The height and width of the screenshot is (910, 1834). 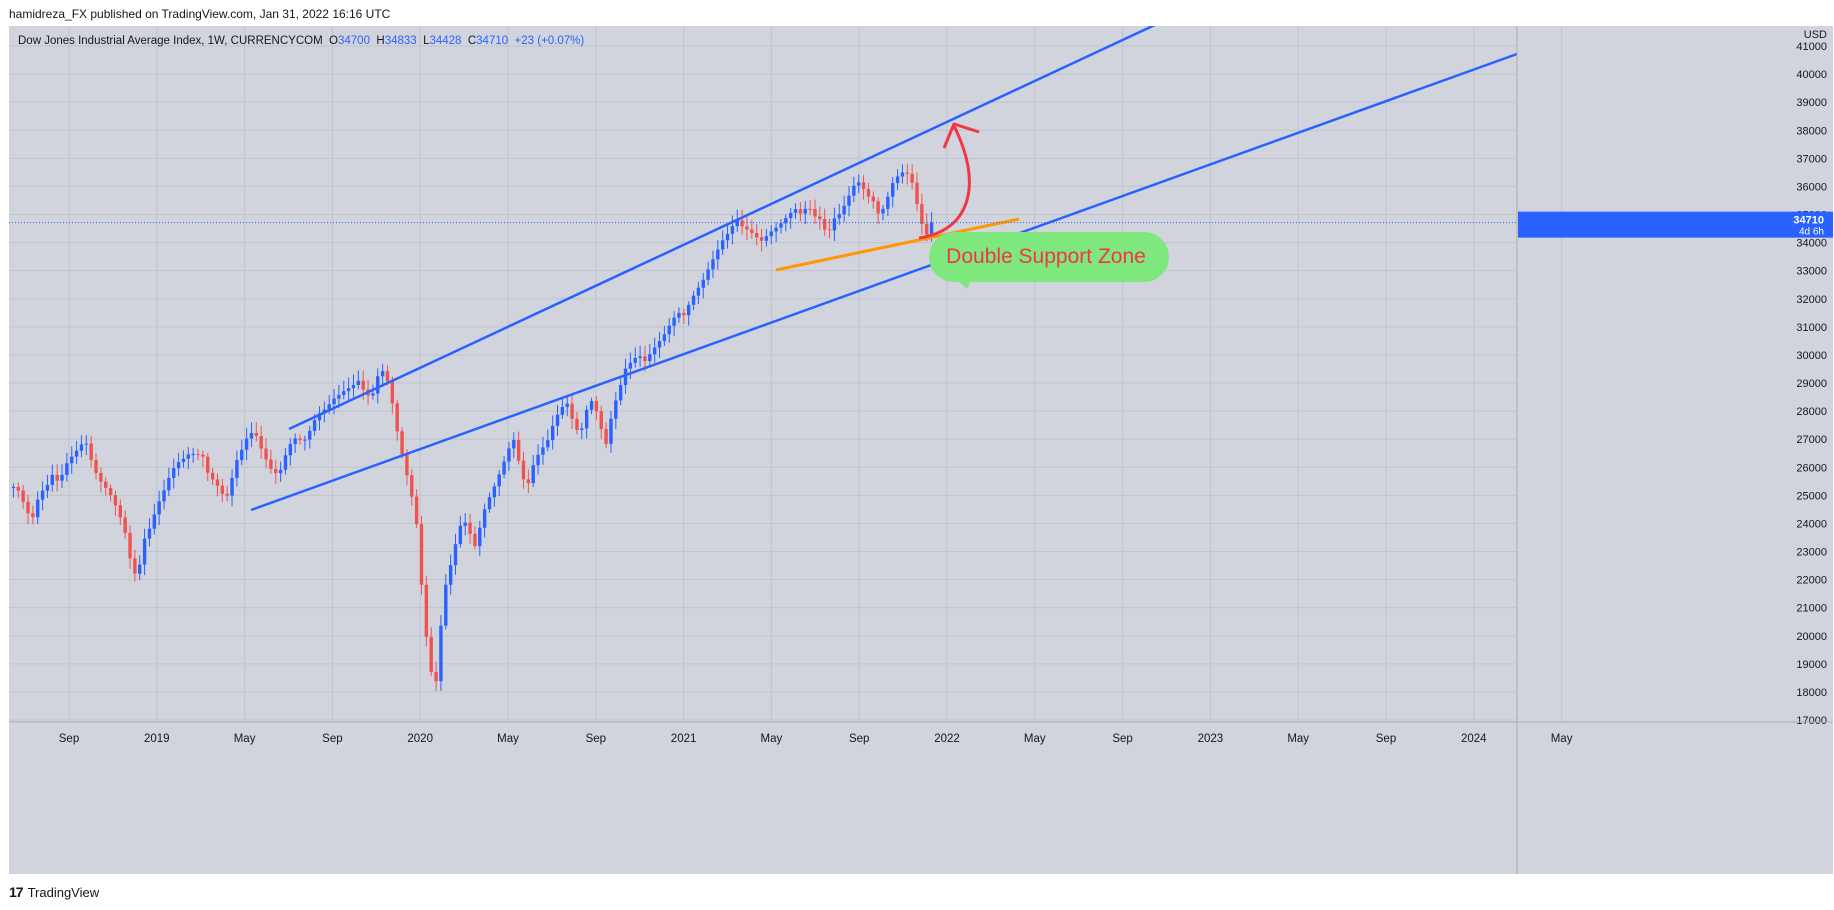 I want to click on price-tick-label: 29000, so click(x=1811, y=384).